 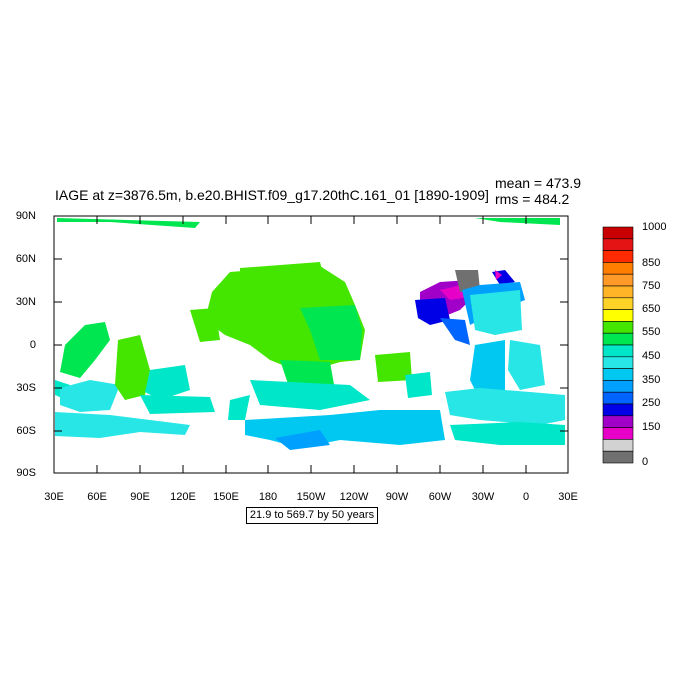 I want to click on lon-label-120e: 120E, so click(x=183, y=497).